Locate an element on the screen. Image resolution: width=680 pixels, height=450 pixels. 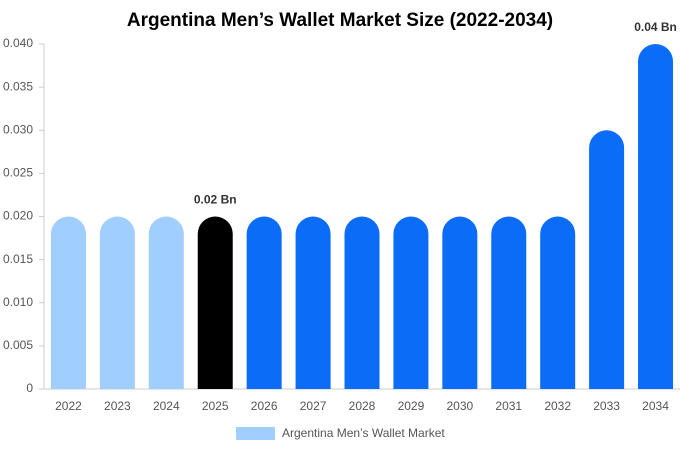
x-tick-label: 2030 is located at coordinates (459, 406).